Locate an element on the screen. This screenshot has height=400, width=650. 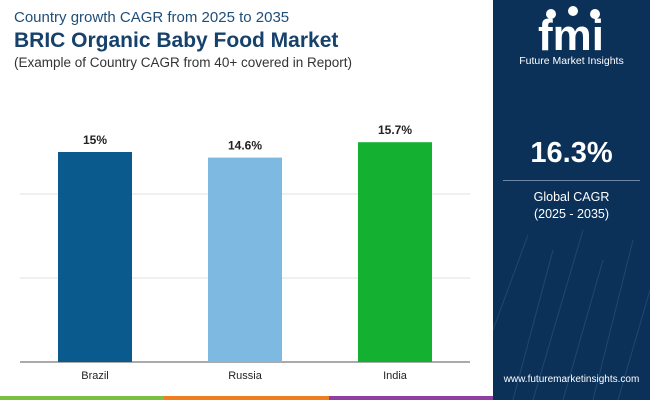
sidebar-divider is located at coordinates (571, 180).